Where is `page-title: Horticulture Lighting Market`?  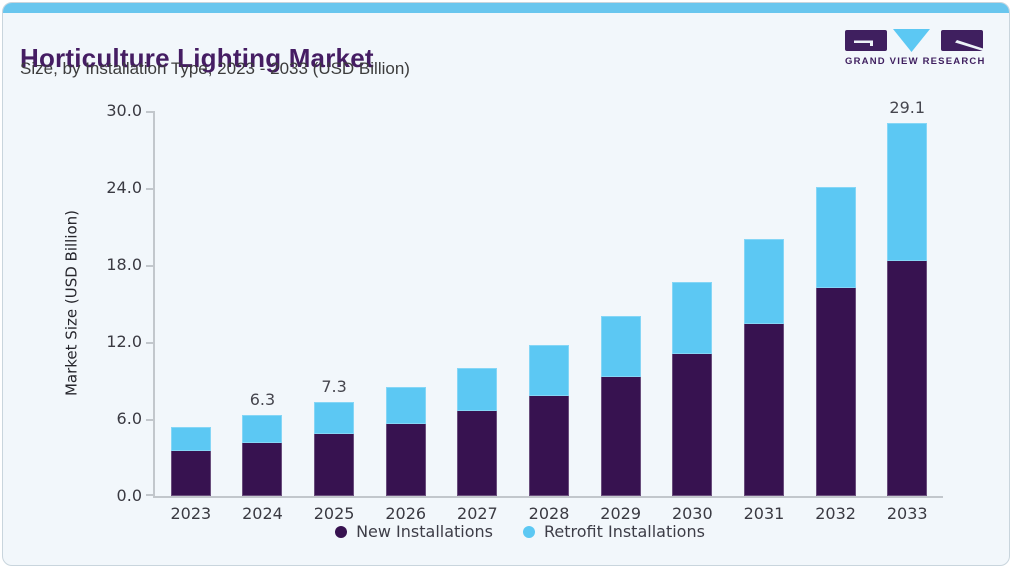
page-title: Horticulture Lighting Market is located at coordinates (197, 58).